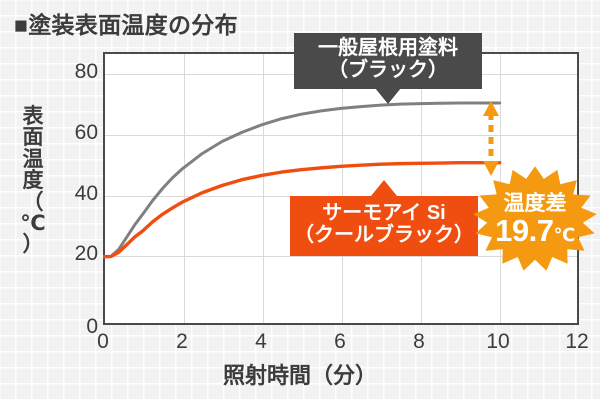 This screenshot has width=600, height=400. Describe the element at coordinates (577, 341) in the screenshot. I see `x-tick-12: 12` at that location.